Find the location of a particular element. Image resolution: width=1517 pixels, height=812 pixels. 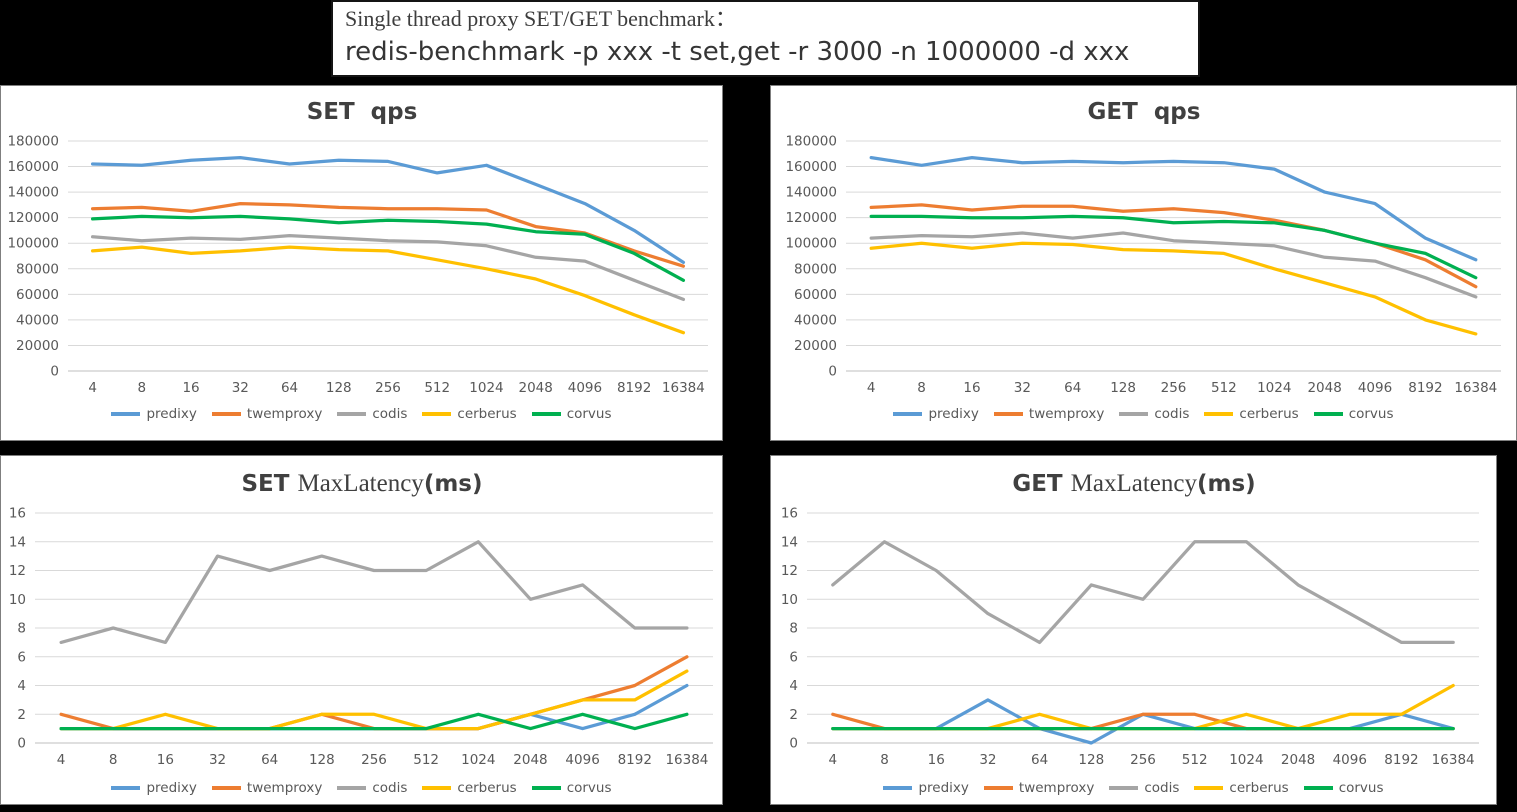

y-tick-label: 120000 is located at coordinates (33, 218).